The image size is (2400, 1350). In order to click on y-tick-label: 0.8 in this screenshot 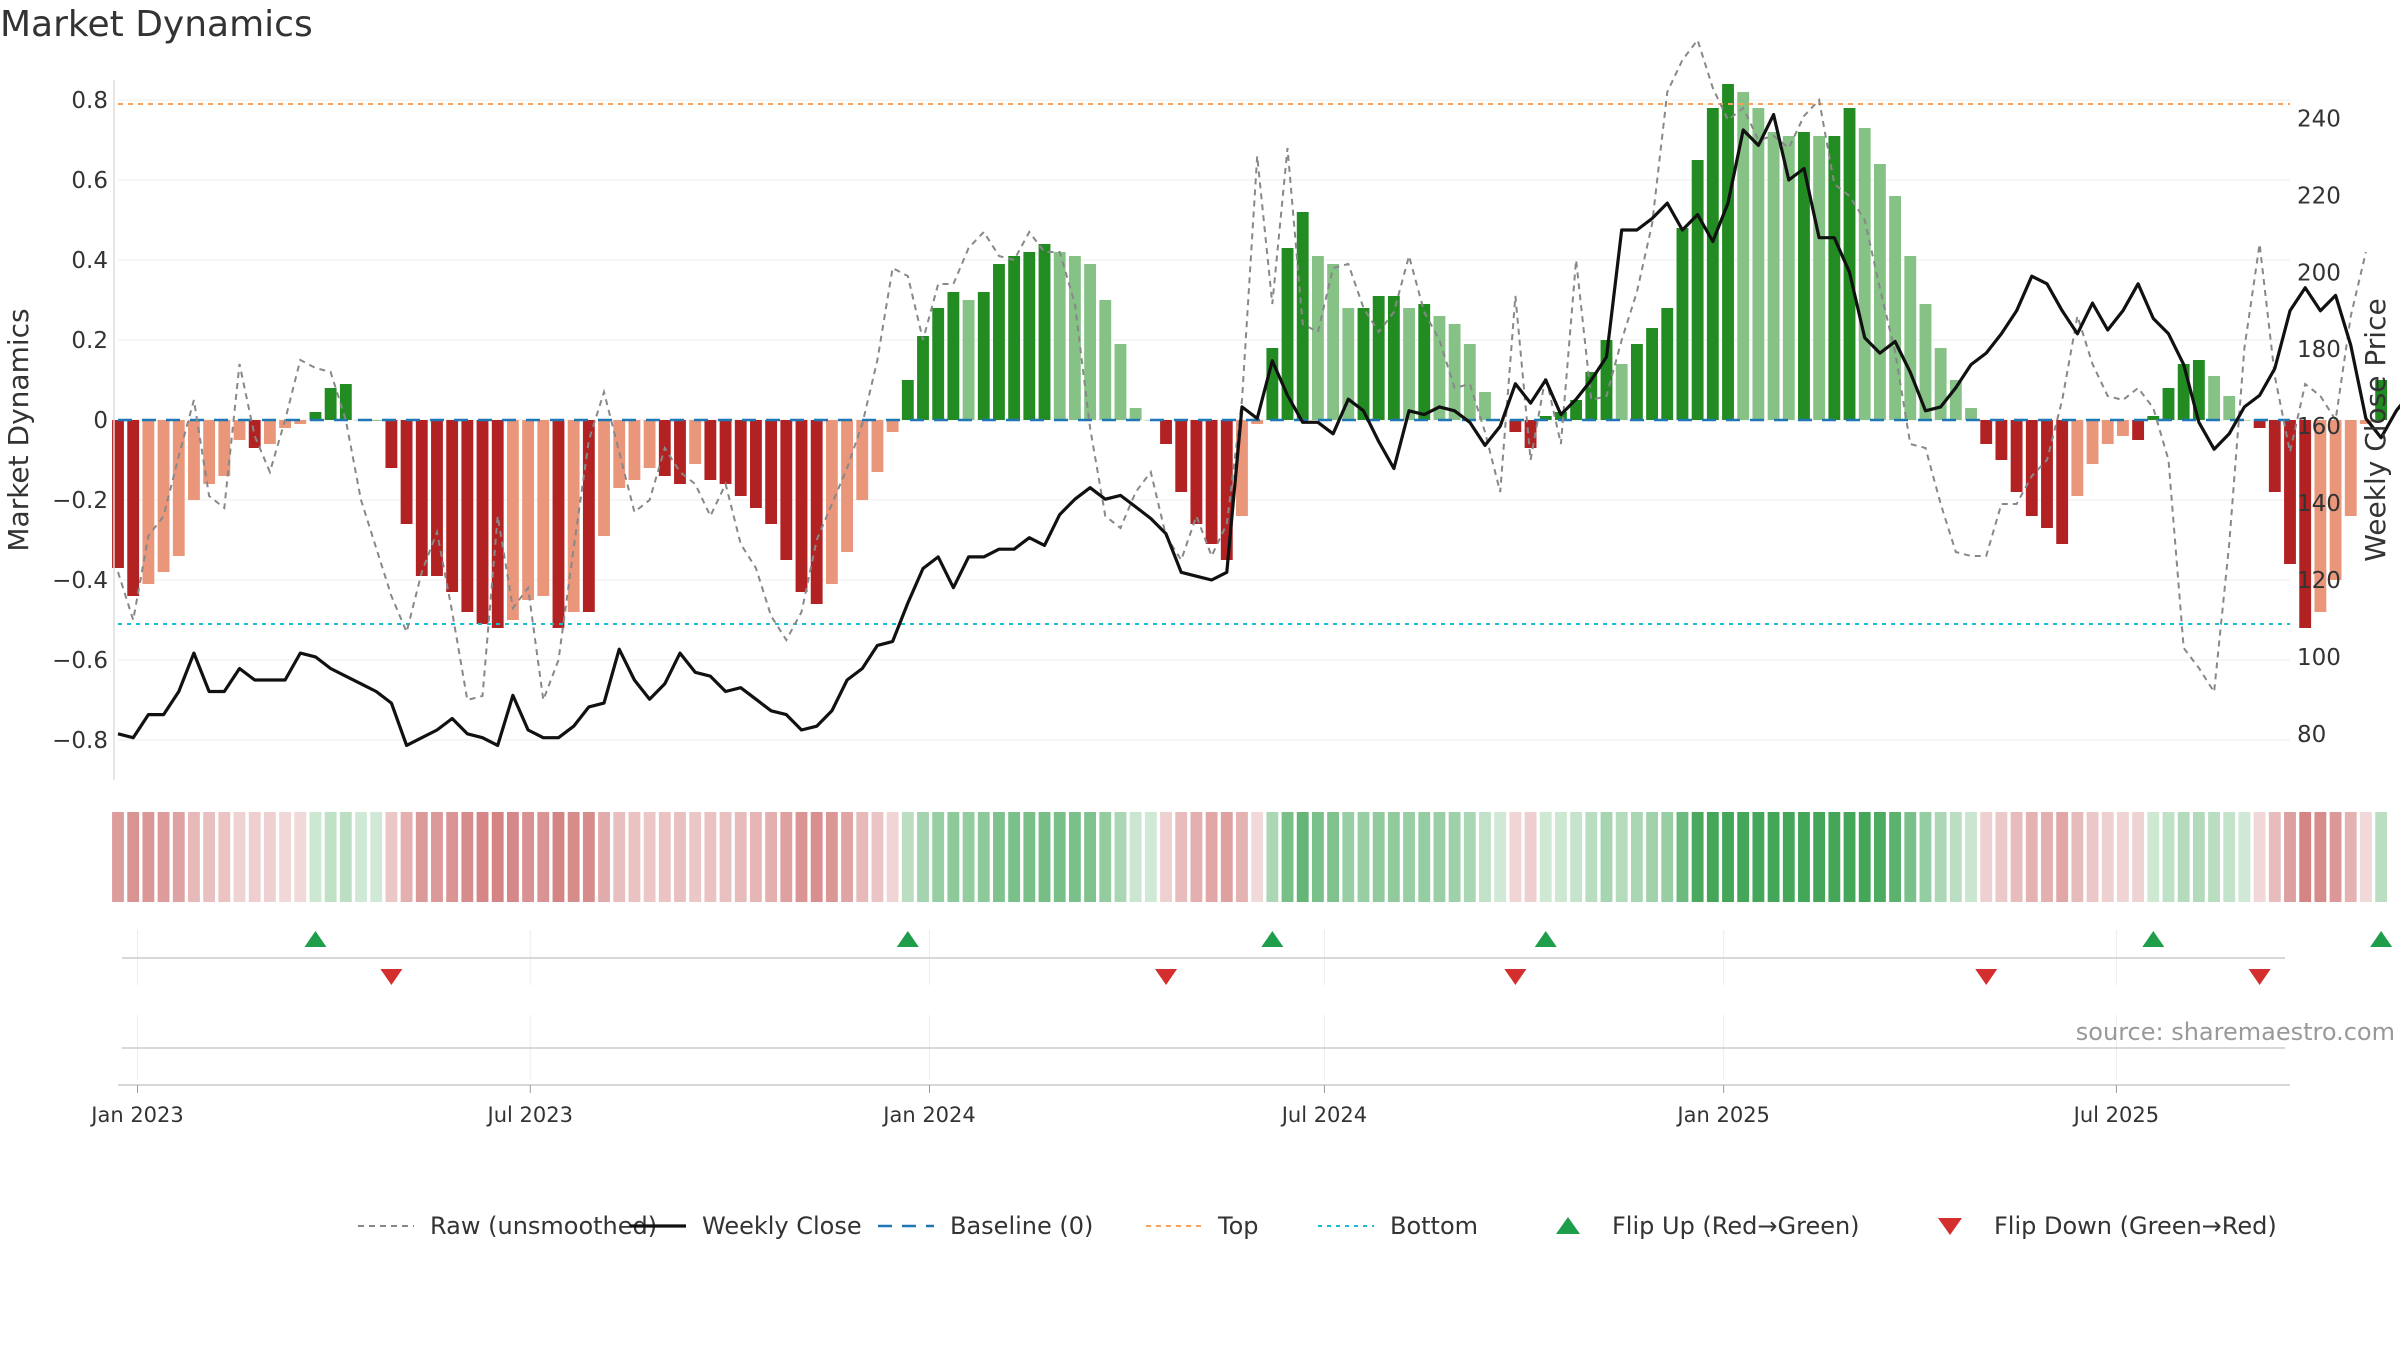, I will do `click(89, 101)`.